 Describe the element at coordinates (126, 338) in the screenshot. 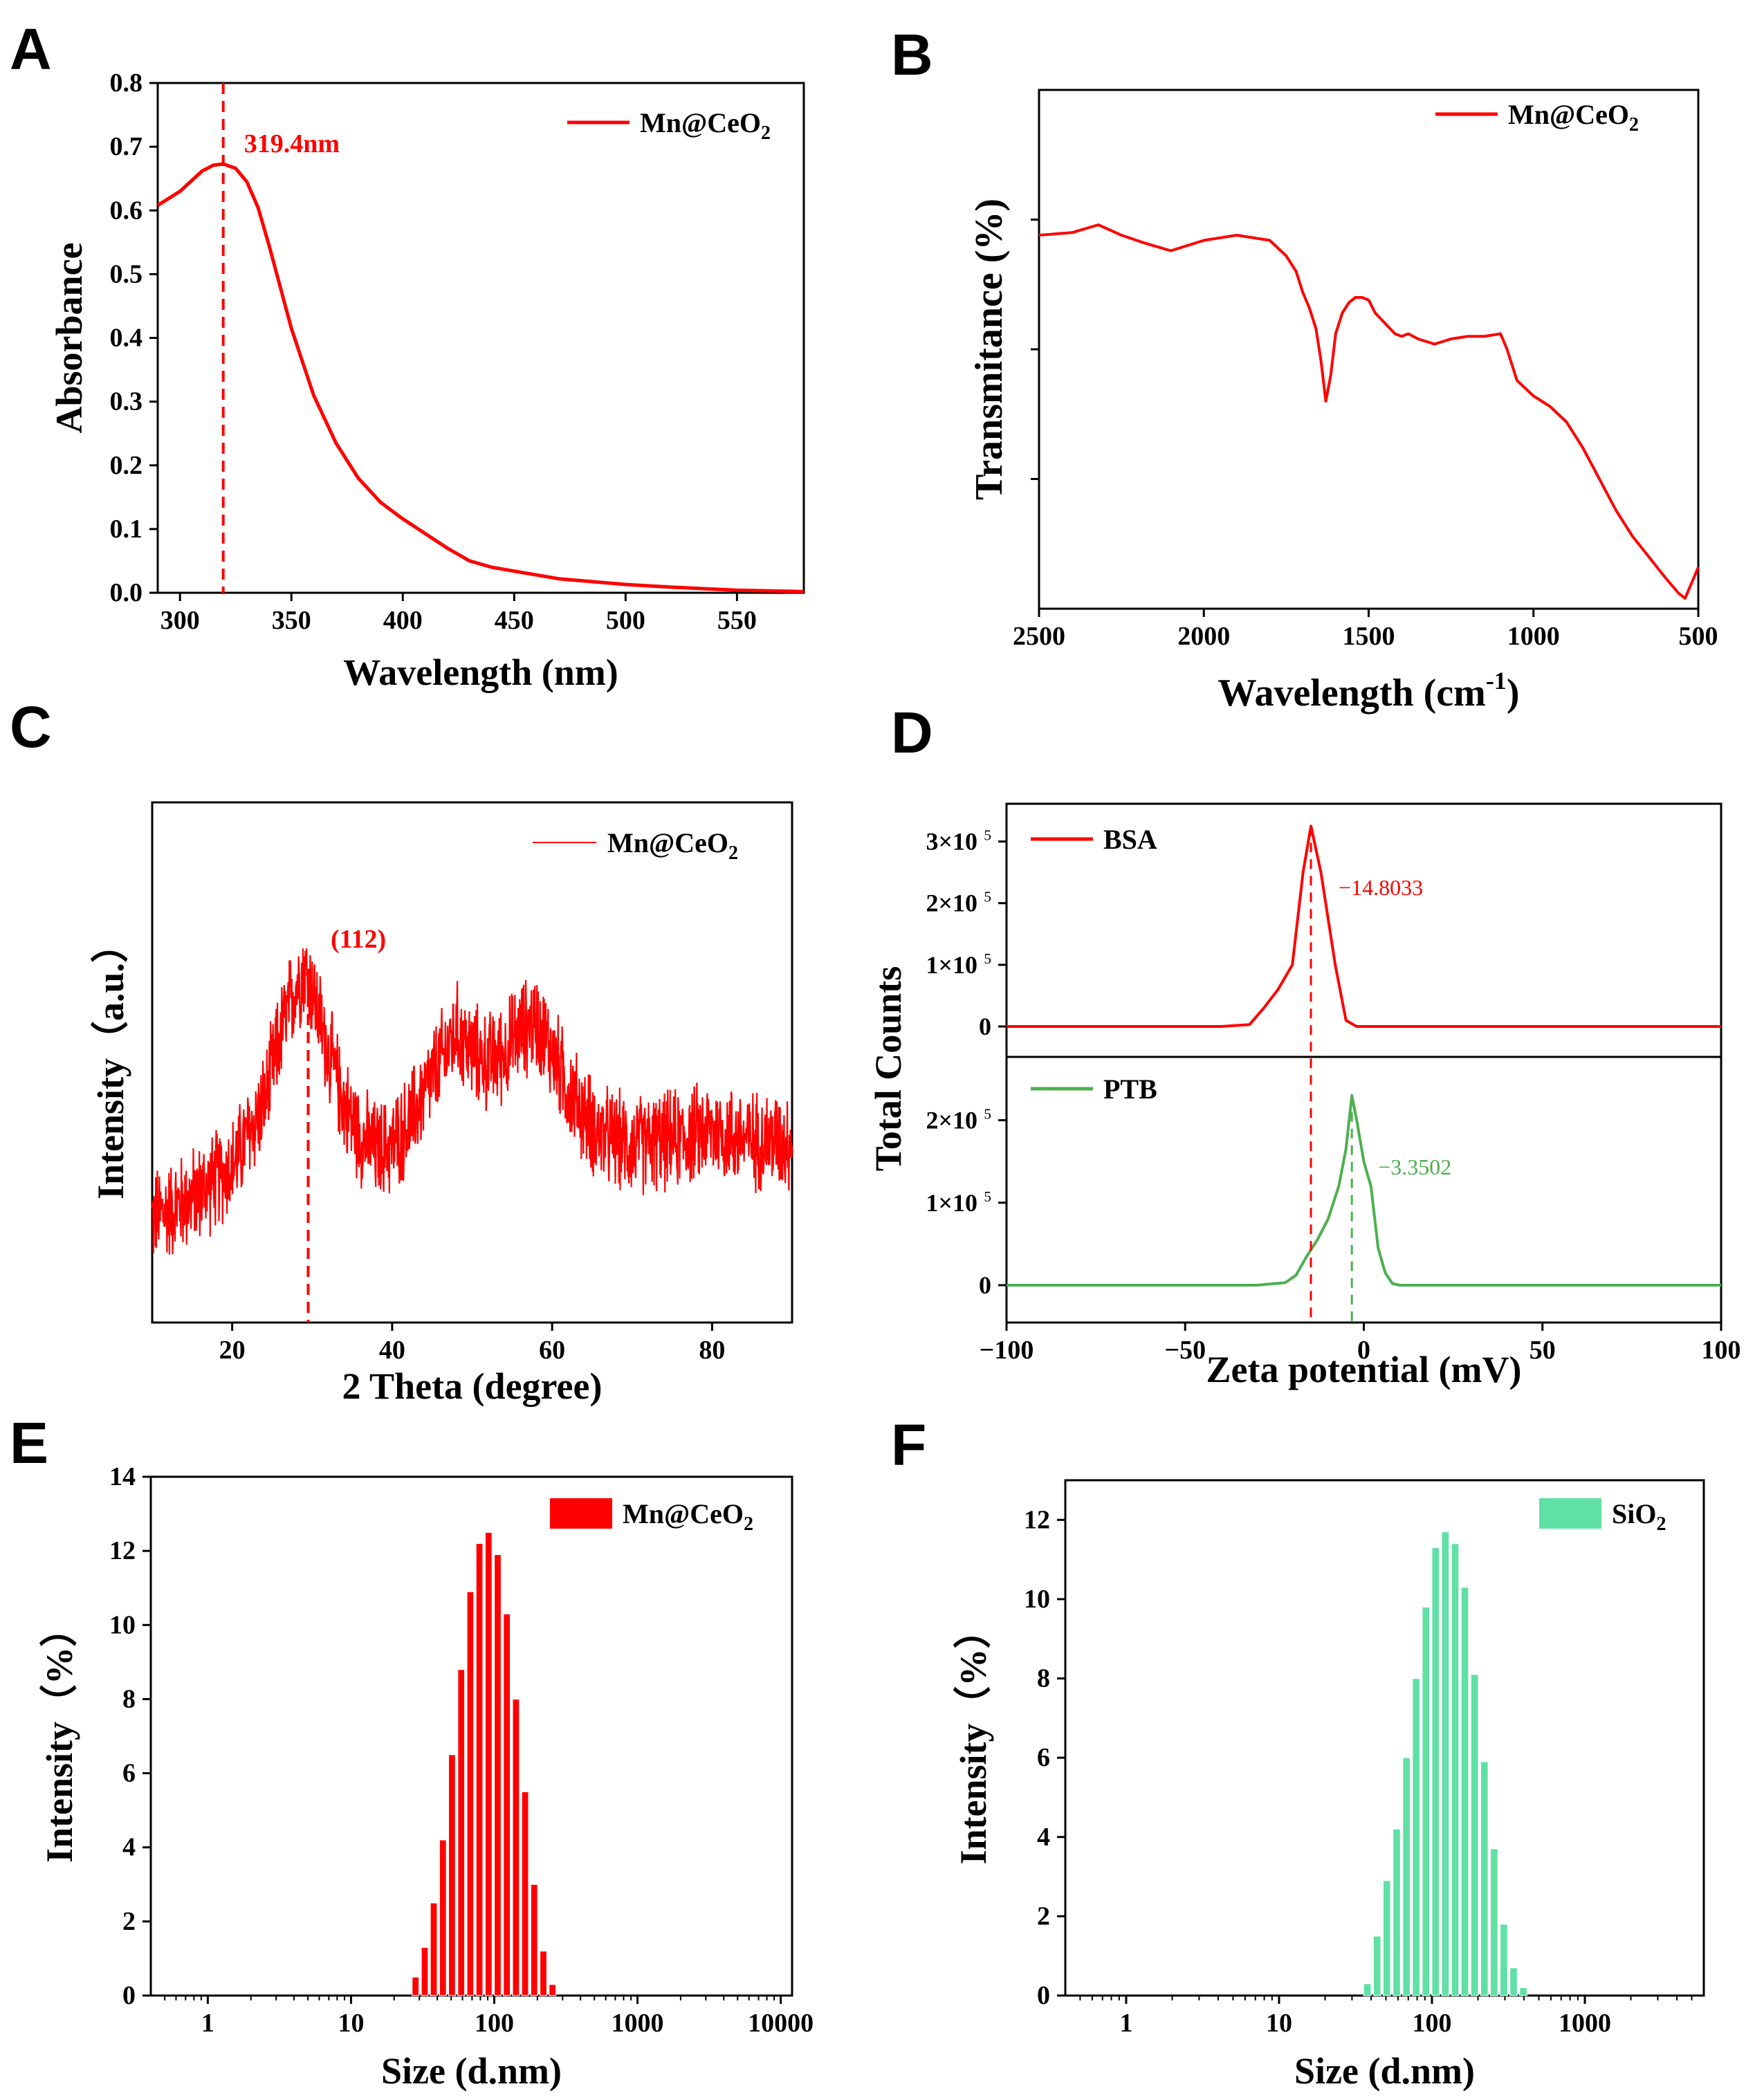

I see `a-ytick-label: 0.4` at that location.